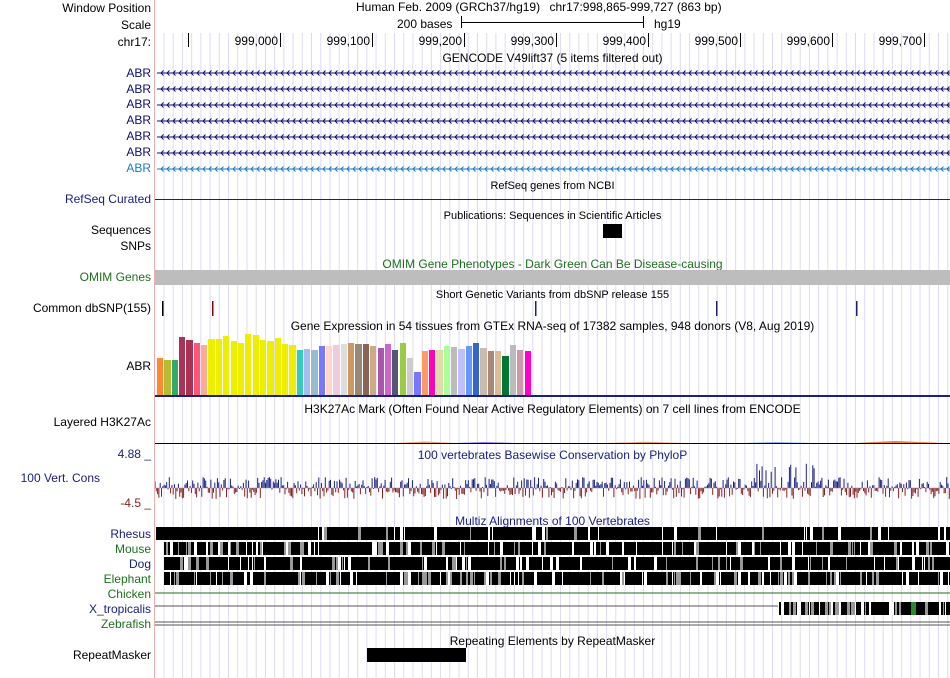 Image resolution: width=950 pixels, height=678 pixels. Describe the element at coordinates (552, 277) in the screenshot. I see `omim-gene-bar` at that location.